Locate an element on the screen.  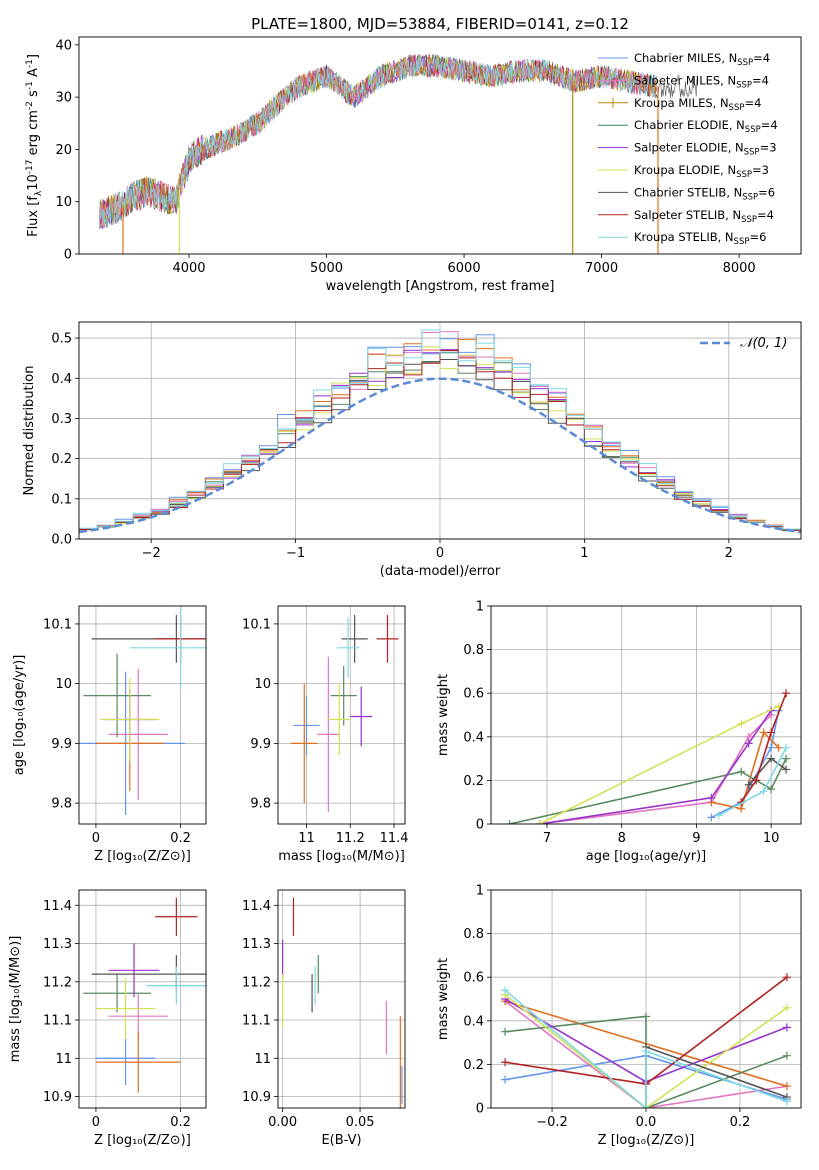
legend-label-main: Salpeter ELODIE, N is located at coordinates (689, 148).